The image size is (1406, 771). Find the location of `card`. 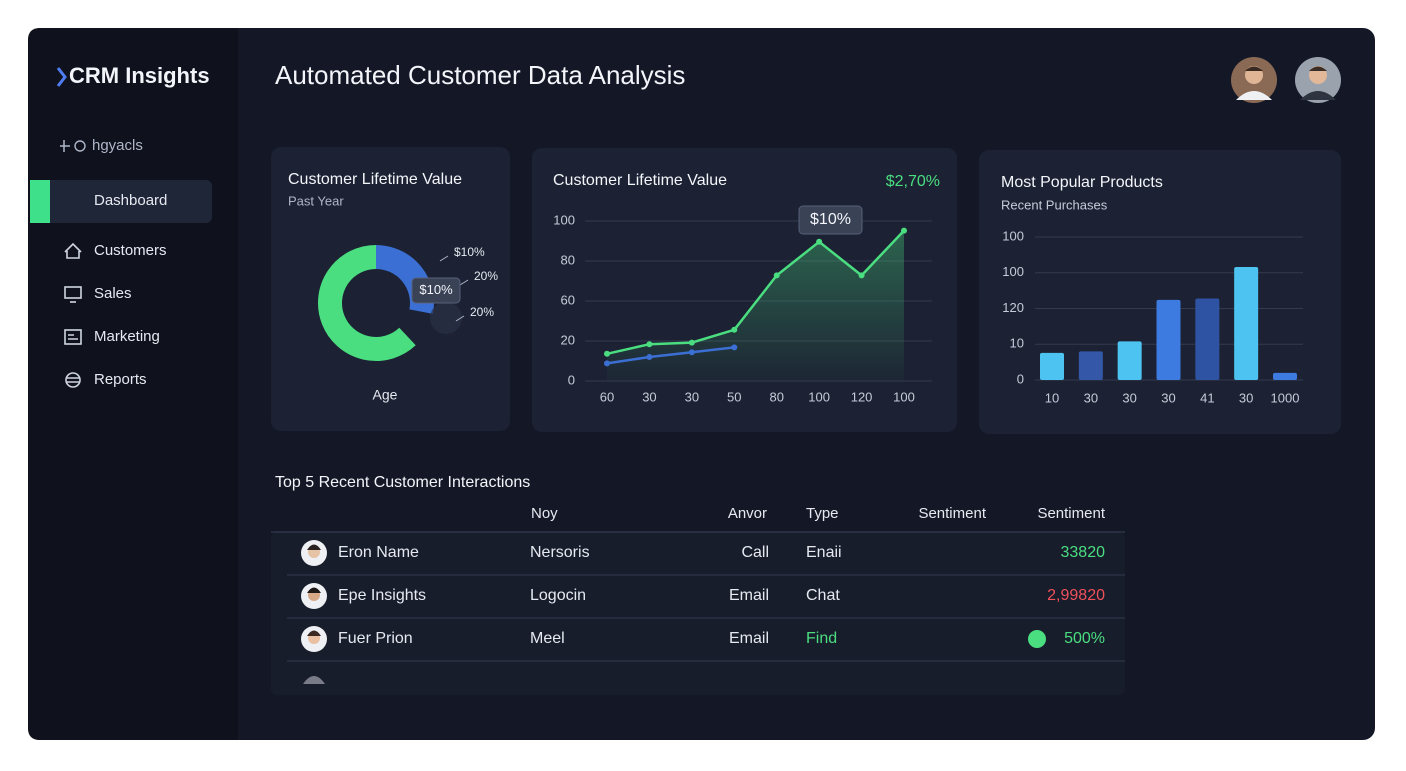

card is located at coordinates (390, 289).